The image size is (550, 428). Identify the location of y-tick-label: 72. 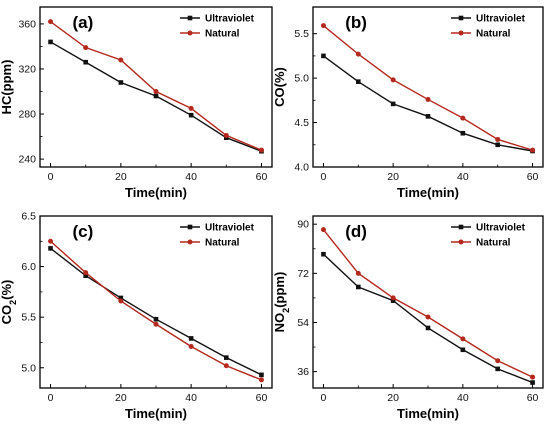
(303, 274).